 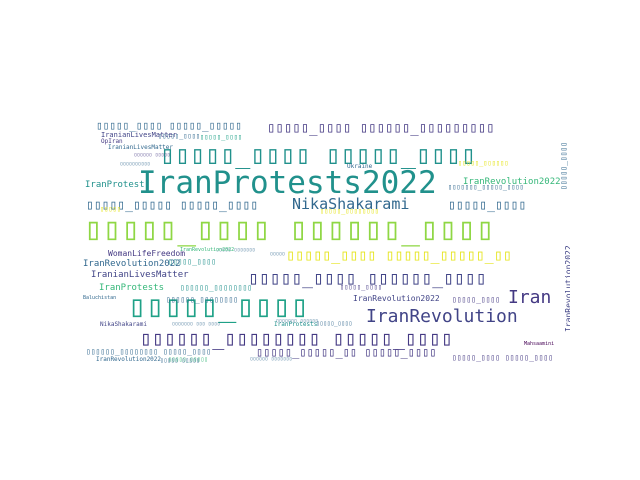 I want to click on glyph-phrase: ▯▯▯▯▯_▯▯▯▯ ▯▯▯▯▯▯_▯▯▯▯▯▯▯▯▯, so click(x=381, y=128).